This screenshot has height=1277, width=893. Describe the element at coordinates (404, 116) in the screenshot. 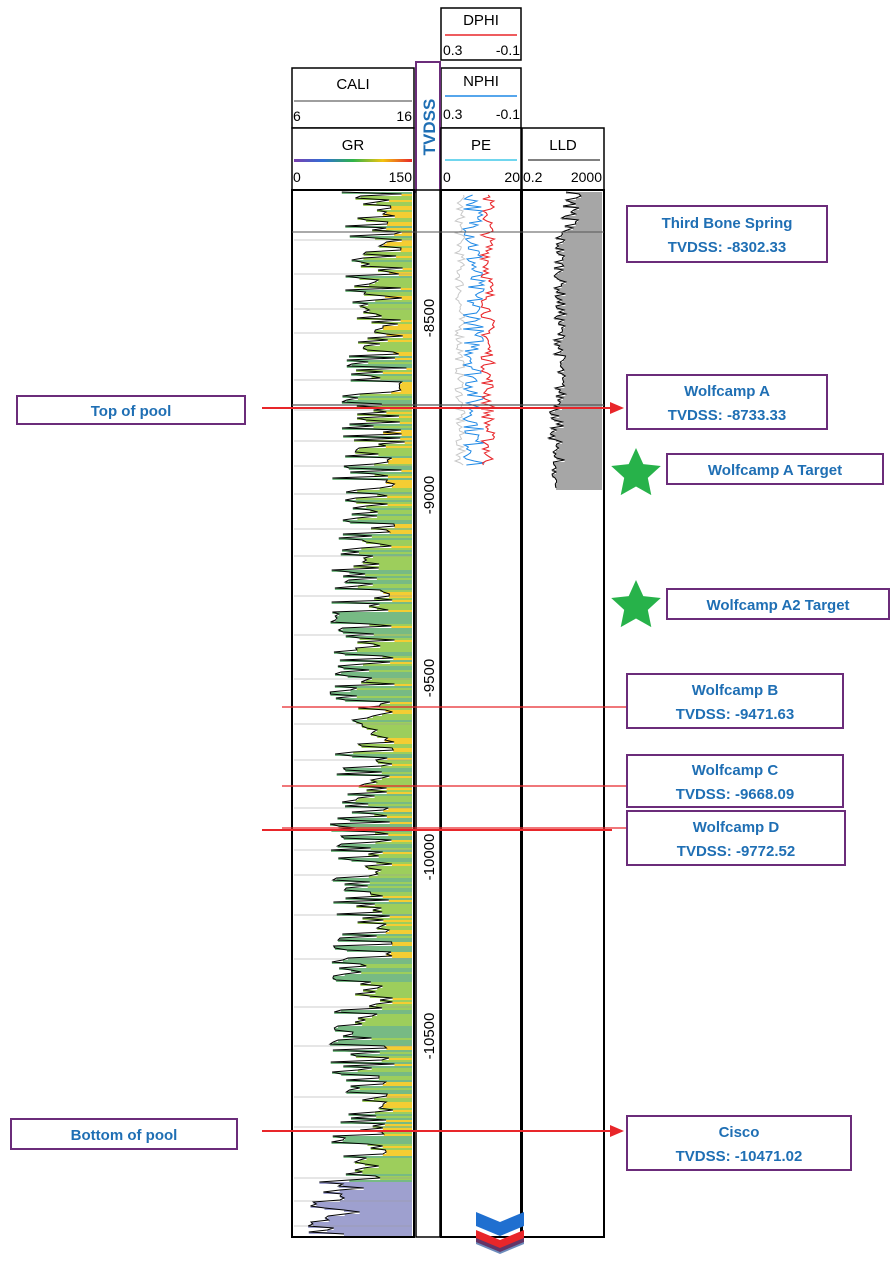

I see `cali-max: 16` at that location.